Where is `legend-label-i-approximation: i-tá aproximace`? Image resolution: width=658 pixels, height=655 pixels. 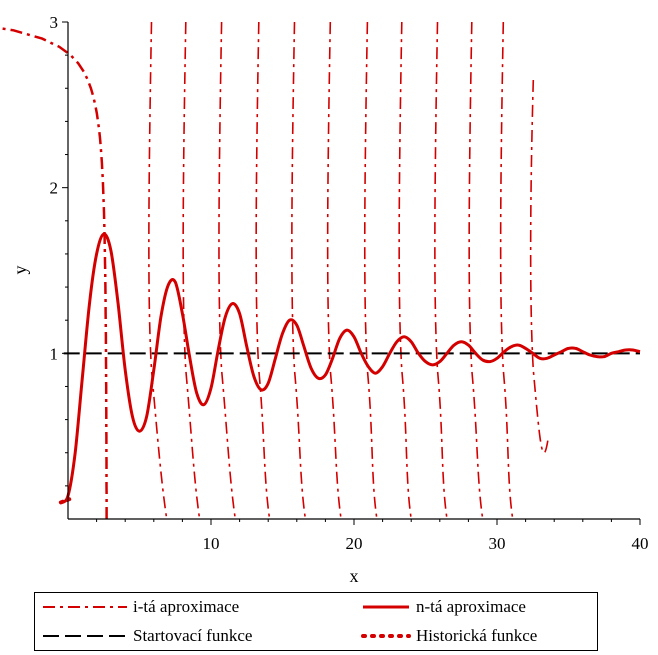 legend-label-i-approximation: i-tá aproximace is located at coordinates (186, 606).